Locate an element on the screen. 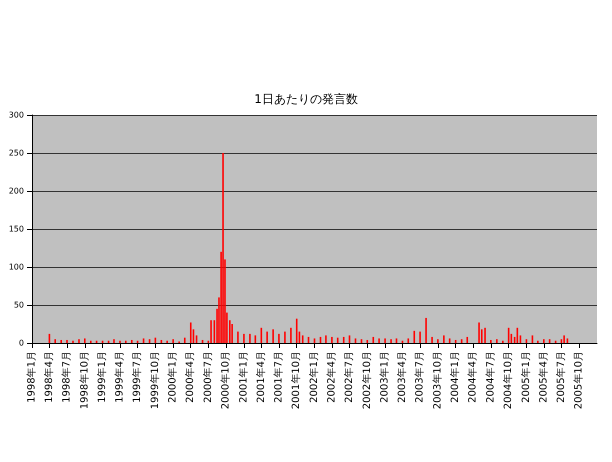 The width and height of the screenshot is (612, 462). chart-title: 1日あたりの発言数 is located at coordinates (306, 99).